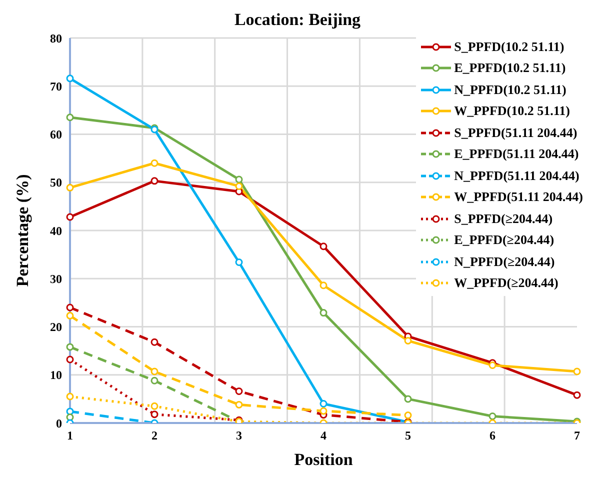 The image size is (595, 479). Describe the element at coordinates (56, 183) in the screenshot. I see `y-tick-label: 50` at that location.